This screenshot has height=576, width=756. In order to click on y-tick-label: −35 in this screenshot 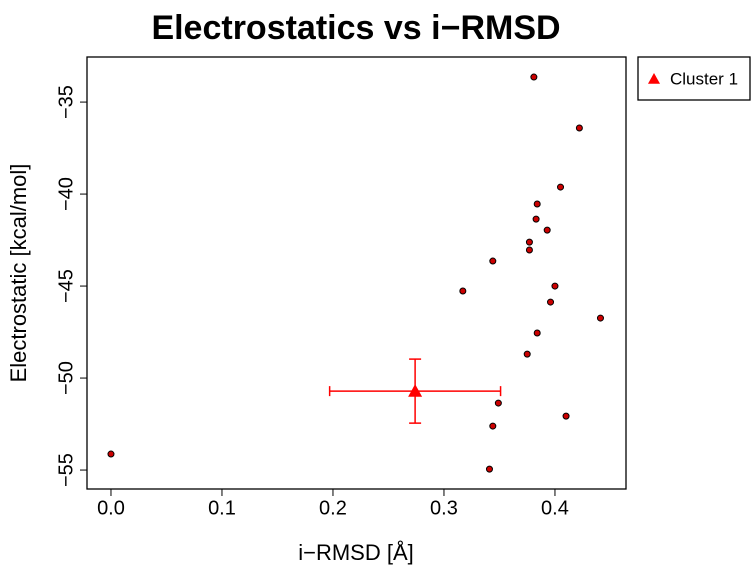, I will do `click(66, 102)`.